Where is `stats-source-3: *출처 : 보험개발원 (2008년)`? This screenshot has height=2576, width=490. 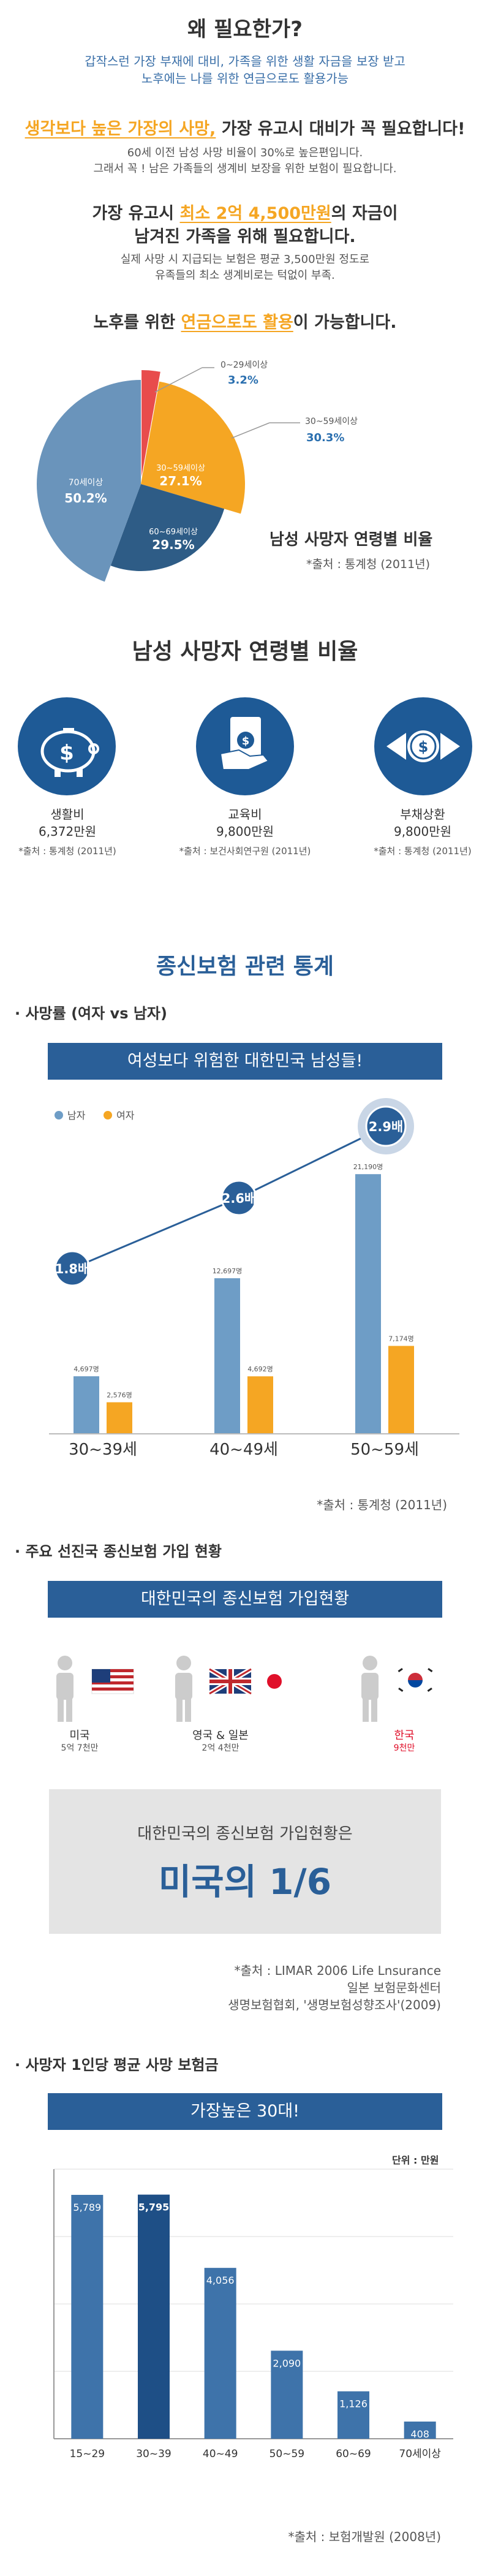 stats-source-3: *출처 : 보험개발원 (2008년) is located at coordinates (364, 2536).